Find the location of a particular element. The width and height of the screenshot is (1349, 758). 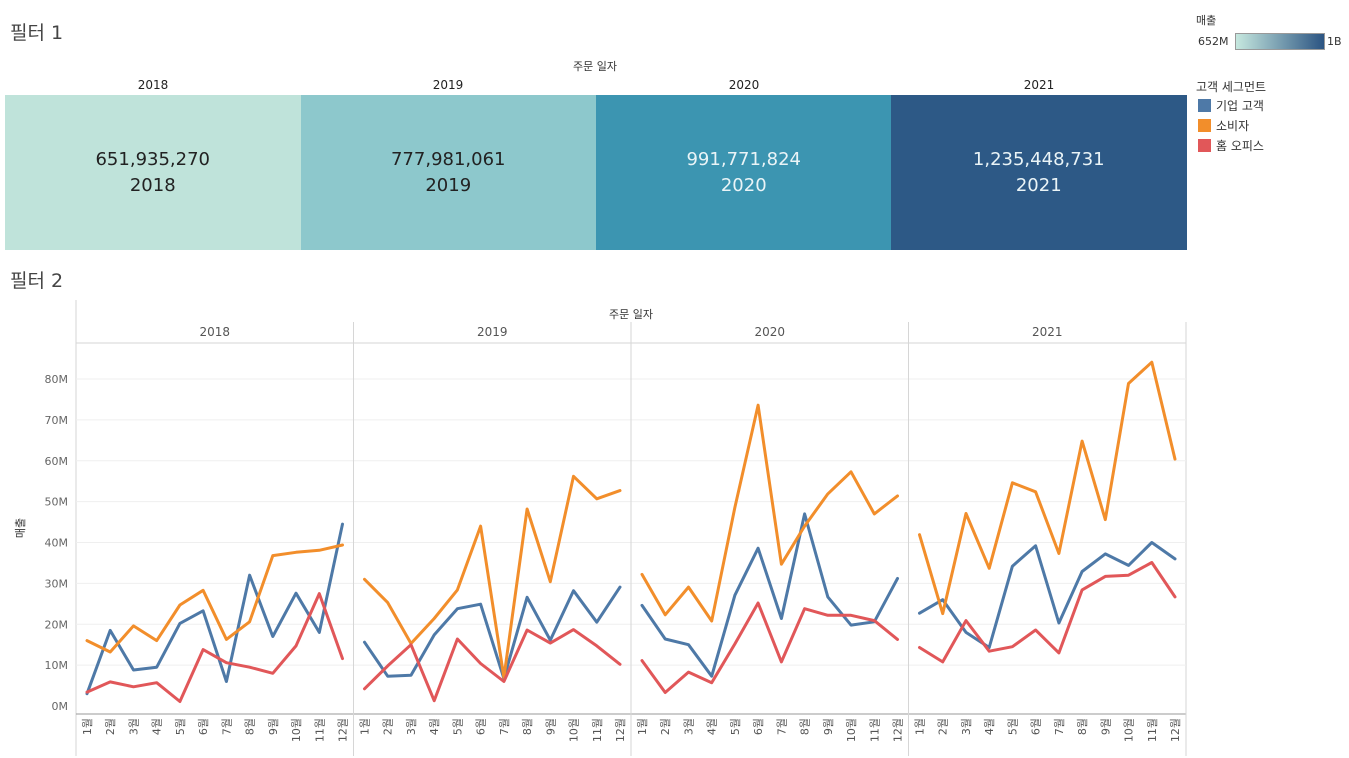

series-line-소비자-2020 is located at coordinates (769, 513).